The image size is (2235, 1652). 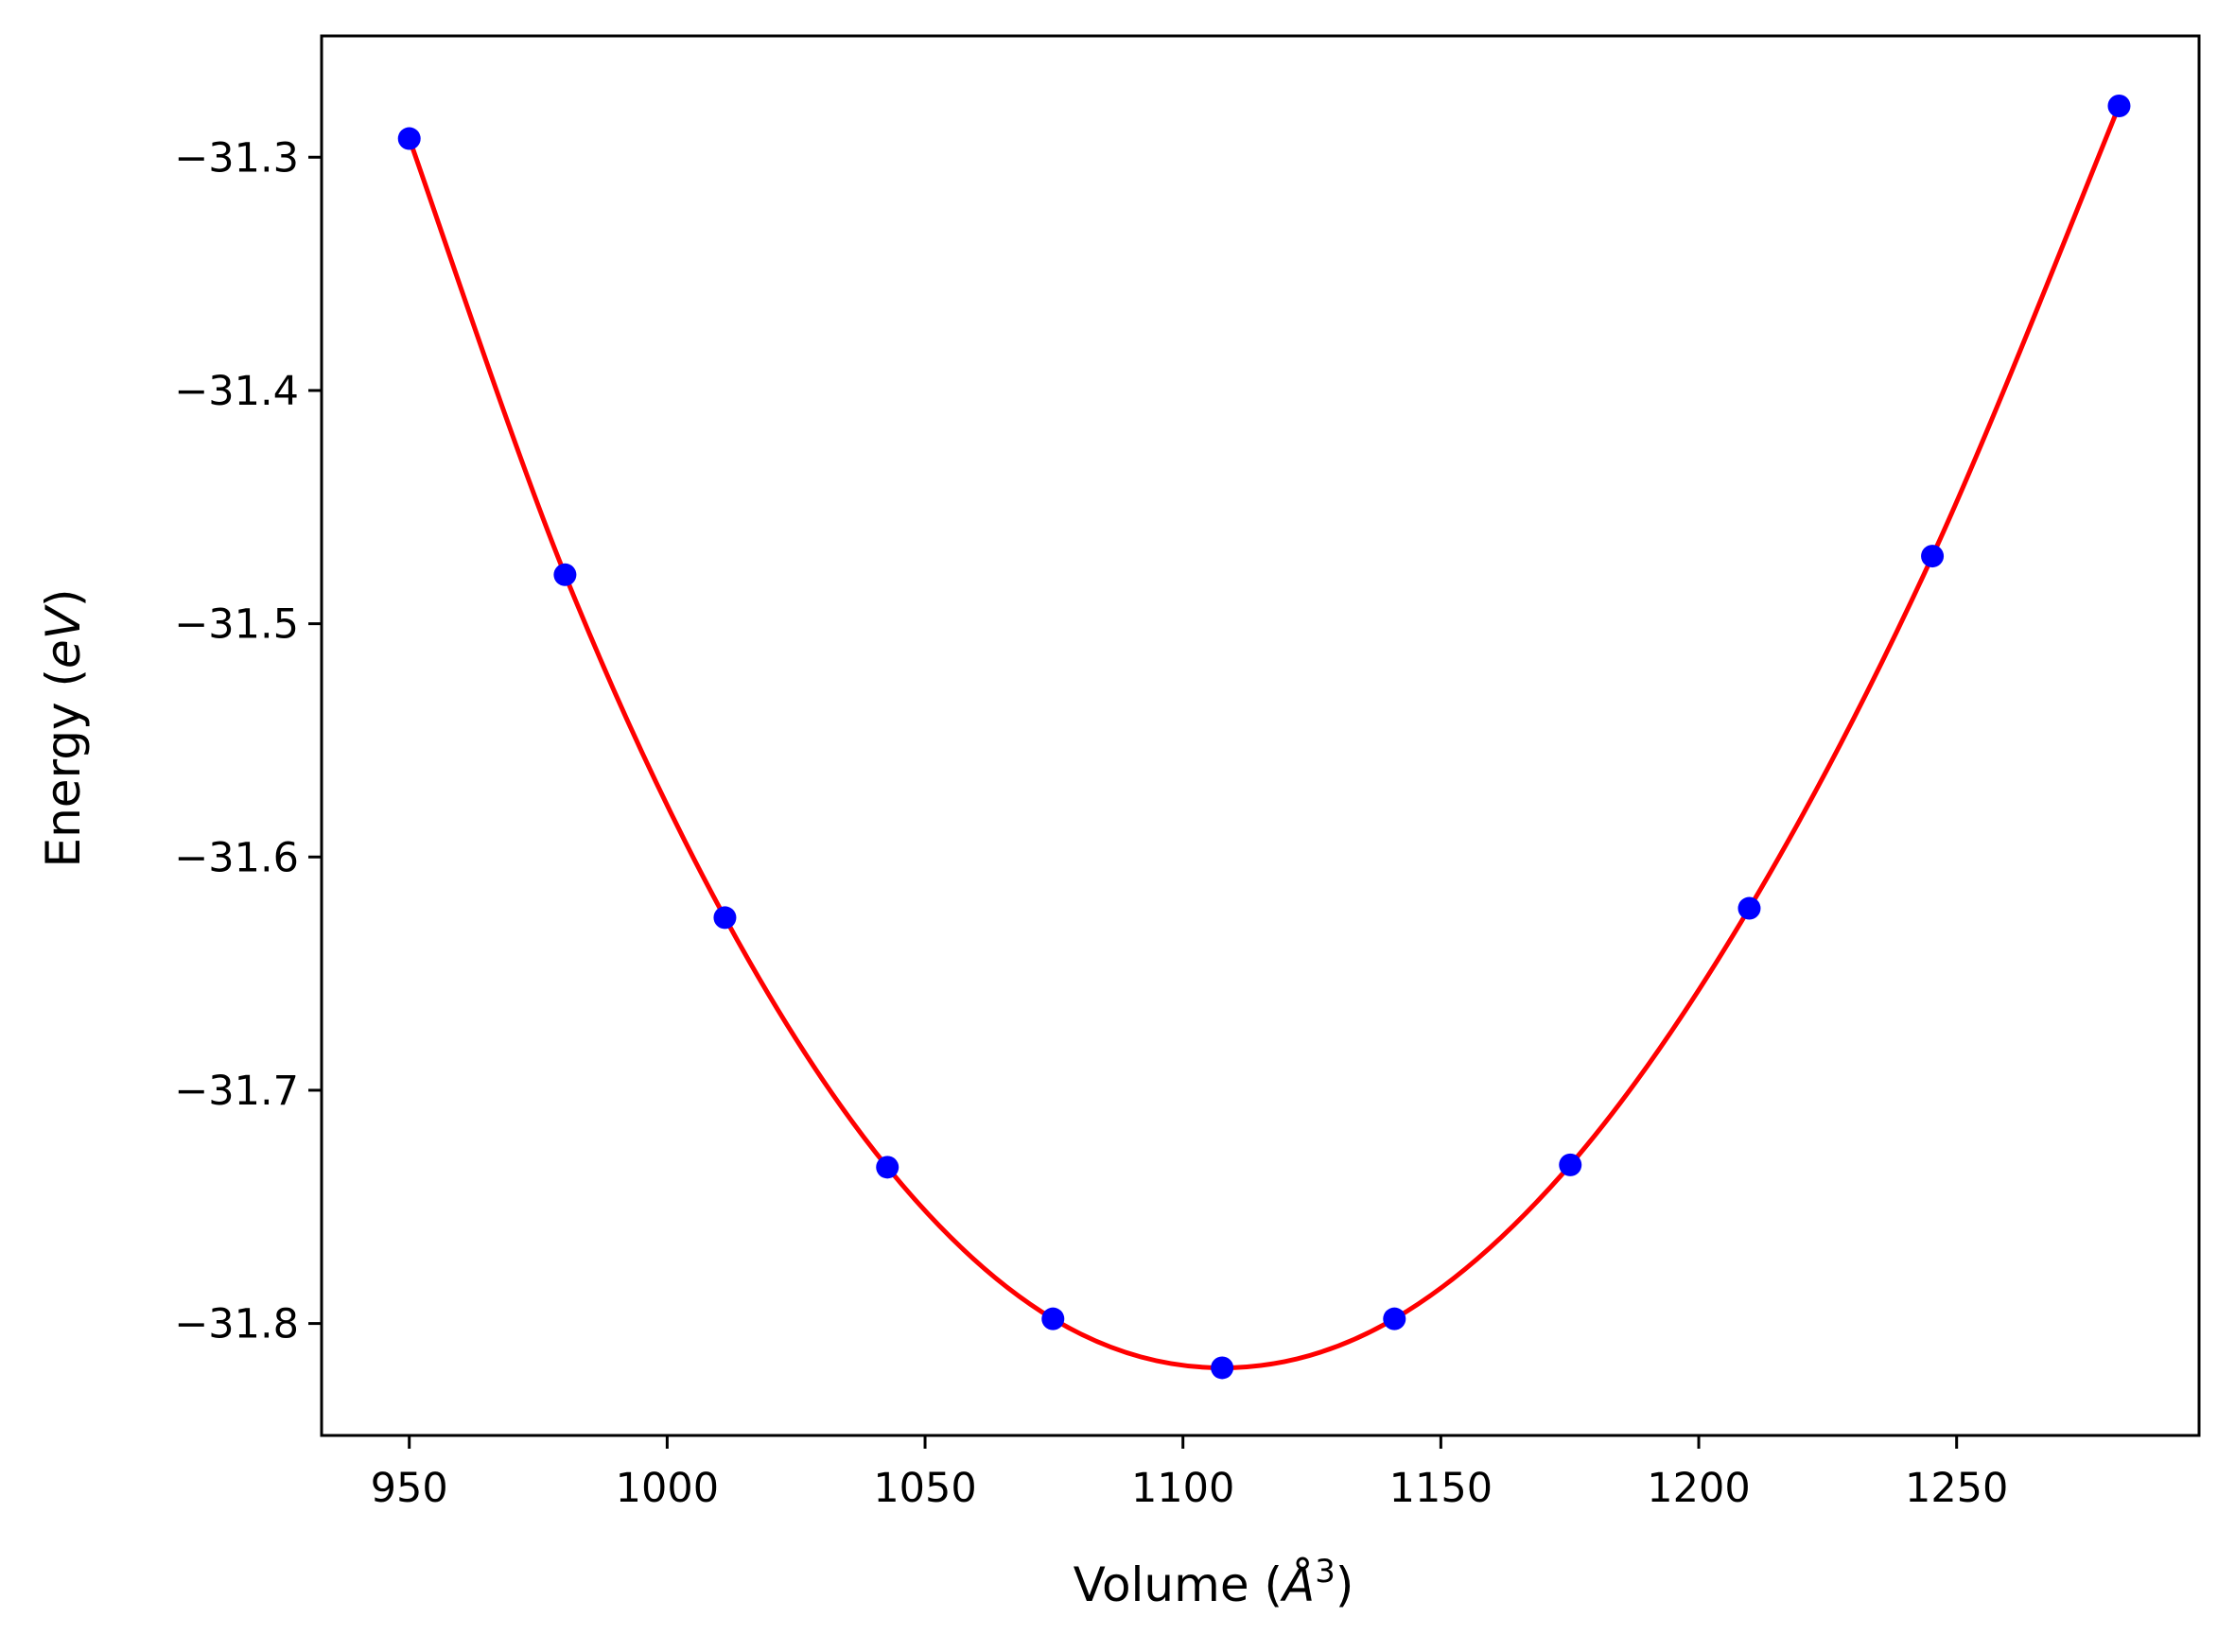 I want to click on x-tick-label: 1200, so click(x=1698, y=1489).